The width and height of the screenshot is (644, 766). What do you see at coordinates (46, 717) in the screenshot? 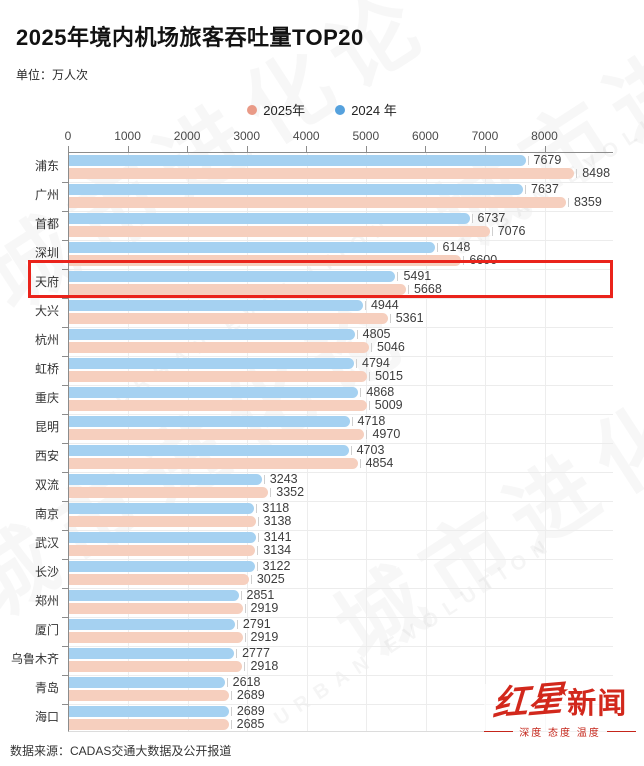
I see `category-label: 海口` at bounding box center [46, 717].